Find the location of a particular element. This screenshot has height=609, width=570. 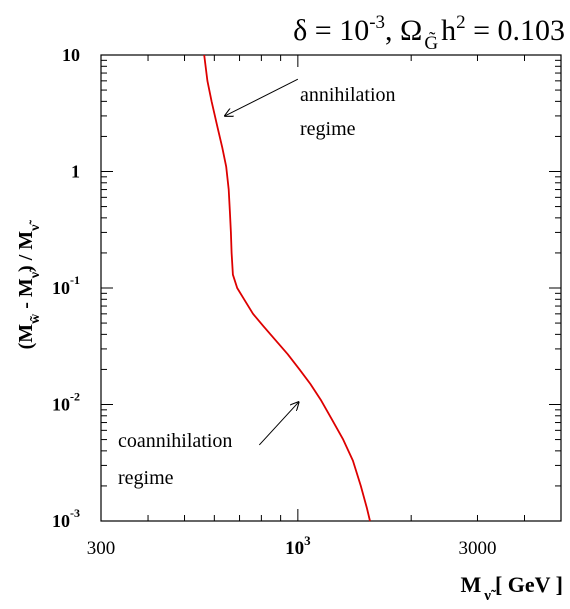

y-tick-labels: 10 1 10⁻¹ 10⁻² 10⁻³ is located at coordinates (66, 288).